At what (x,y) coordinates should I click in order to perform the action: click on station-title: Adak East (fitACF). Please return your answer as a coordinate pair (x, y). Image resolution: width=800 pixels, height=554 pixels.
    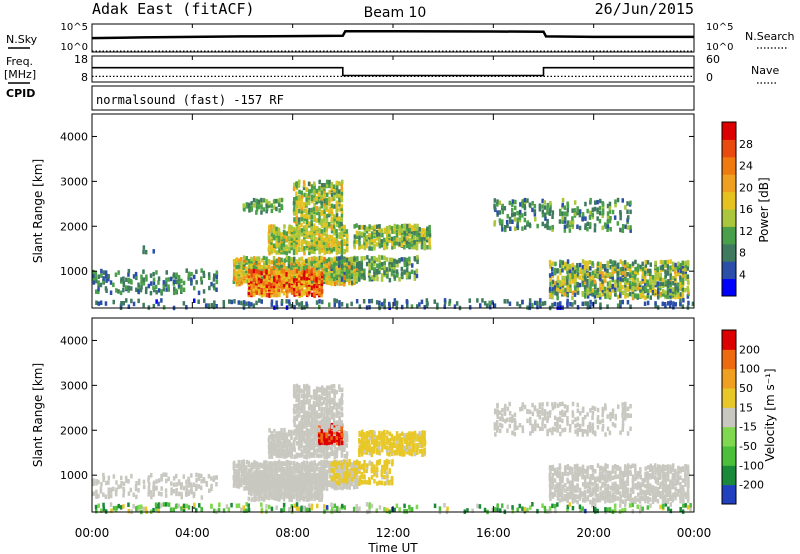
    Looking at the image, I should click on (173, 9).